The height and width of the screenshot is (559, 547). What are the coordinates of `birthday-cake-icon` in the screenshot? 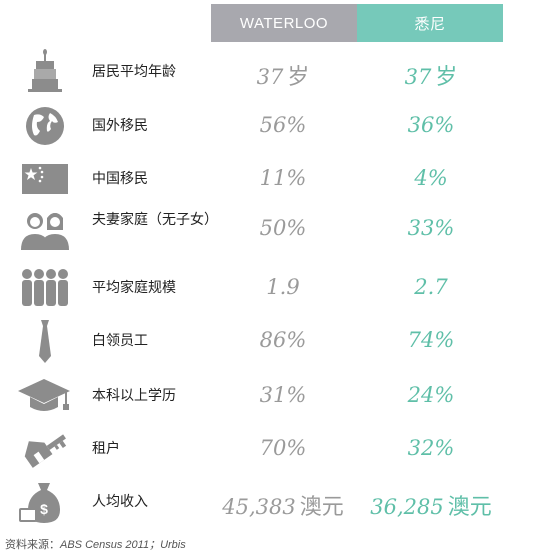 It's located at (44, 72).